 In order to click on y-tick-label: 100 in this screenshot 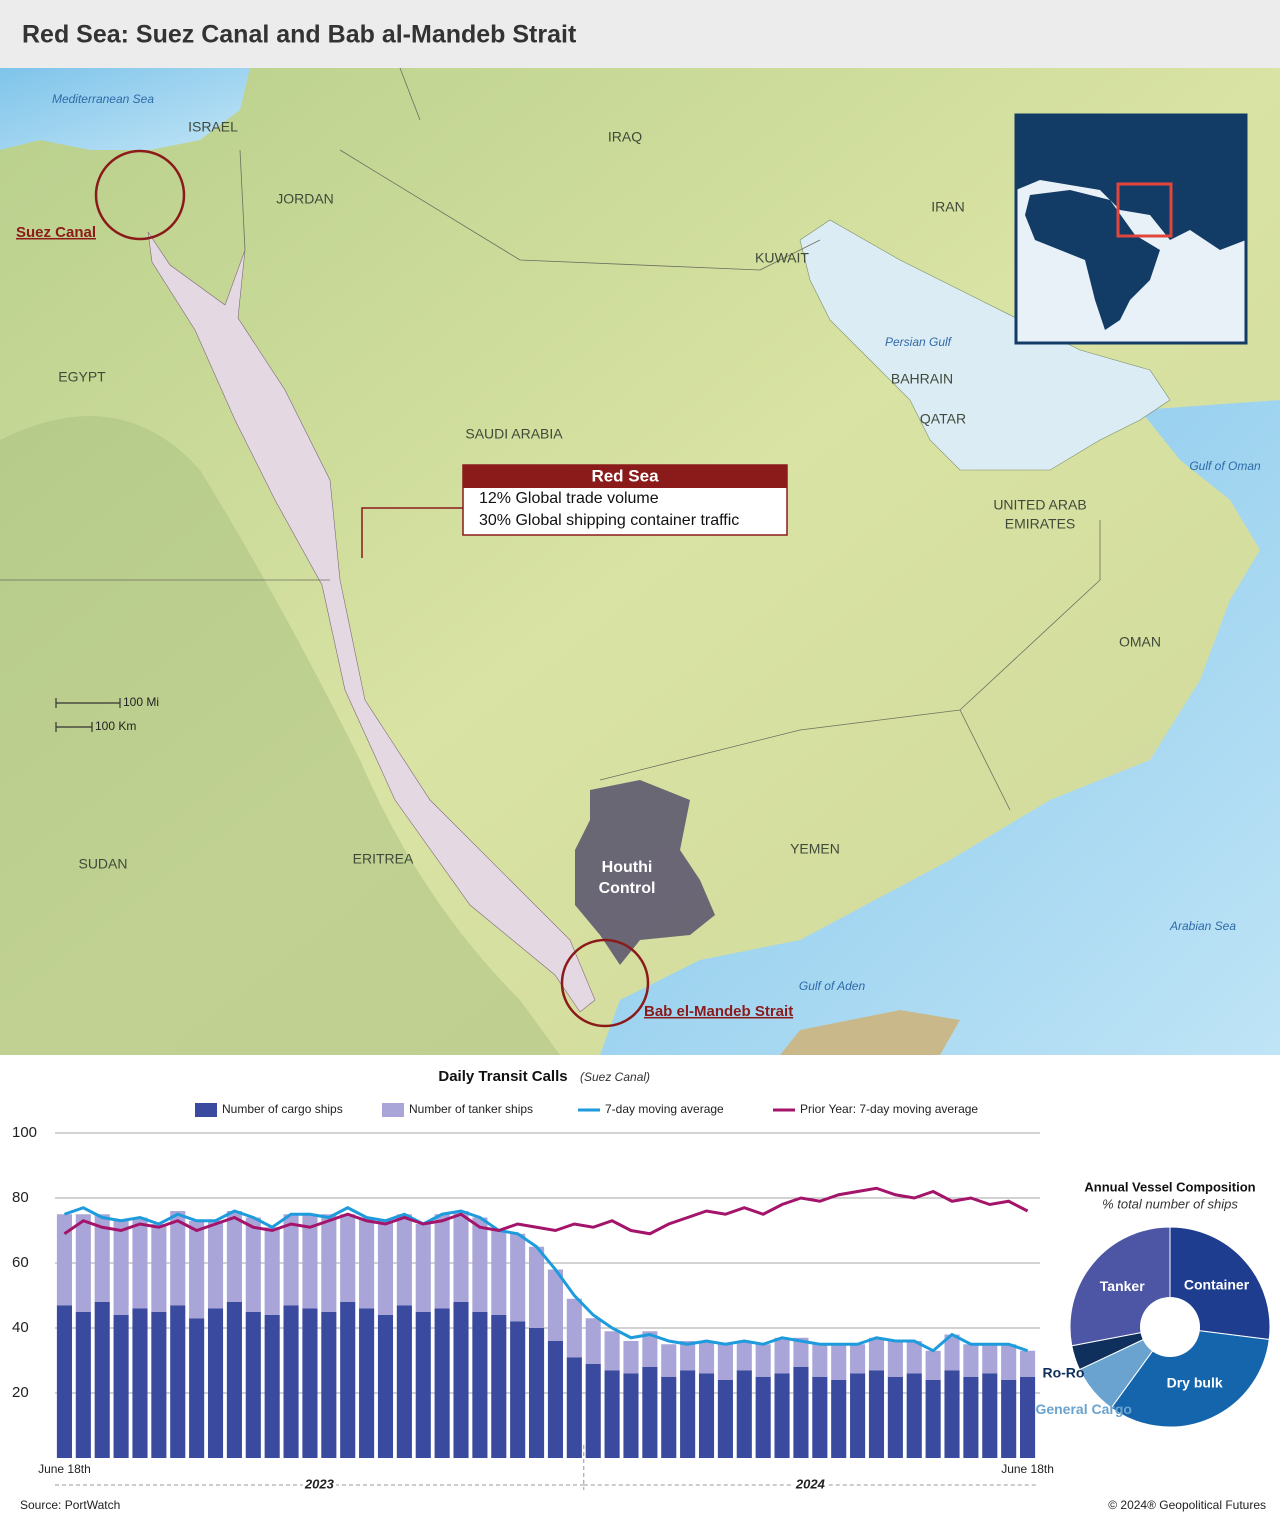, I will do `click(24, 1132)`.